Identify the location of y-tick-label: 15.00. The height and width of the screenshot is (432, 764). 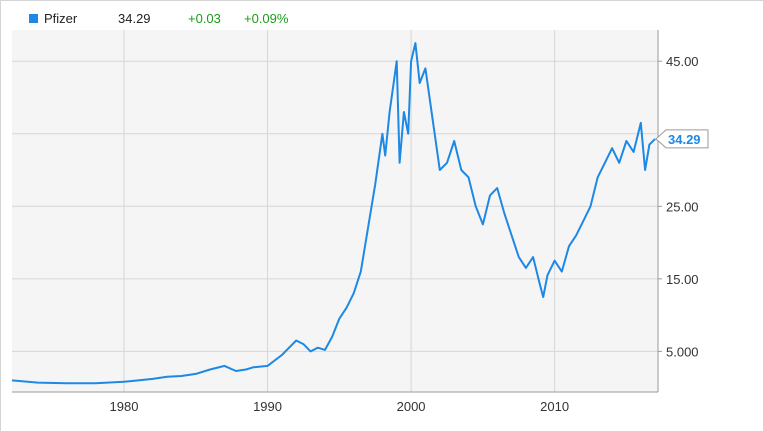
(682, 279).